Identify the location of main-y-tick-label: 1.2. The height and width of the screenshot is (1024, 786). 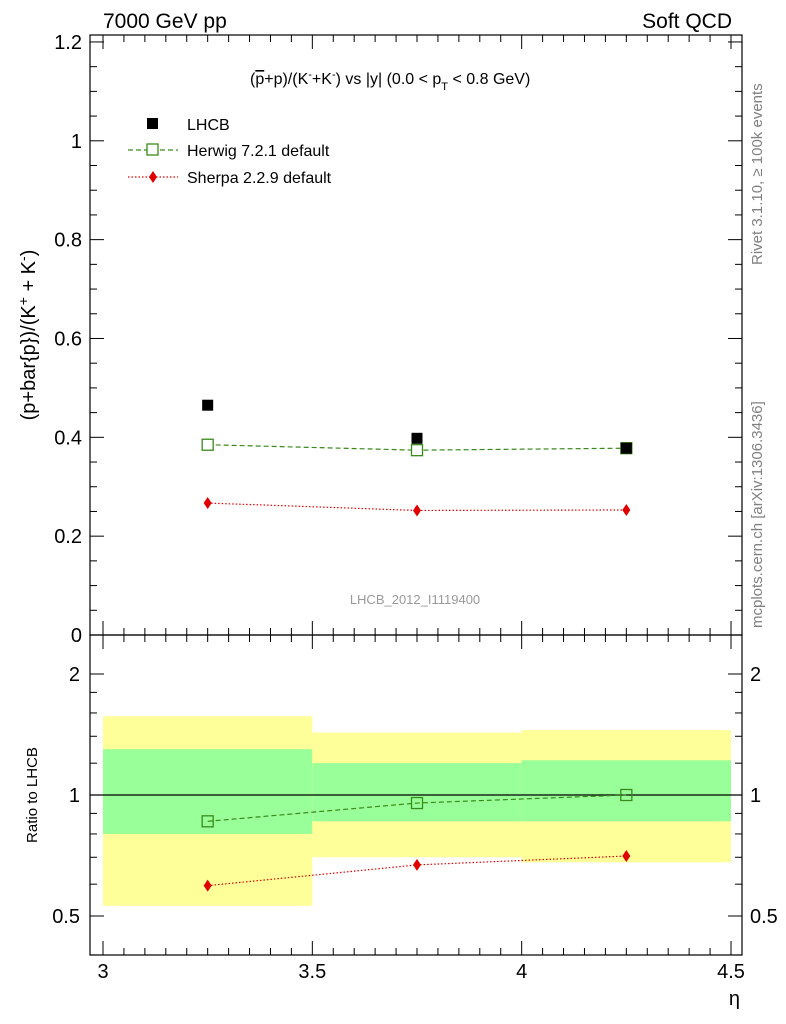
(68, 43).